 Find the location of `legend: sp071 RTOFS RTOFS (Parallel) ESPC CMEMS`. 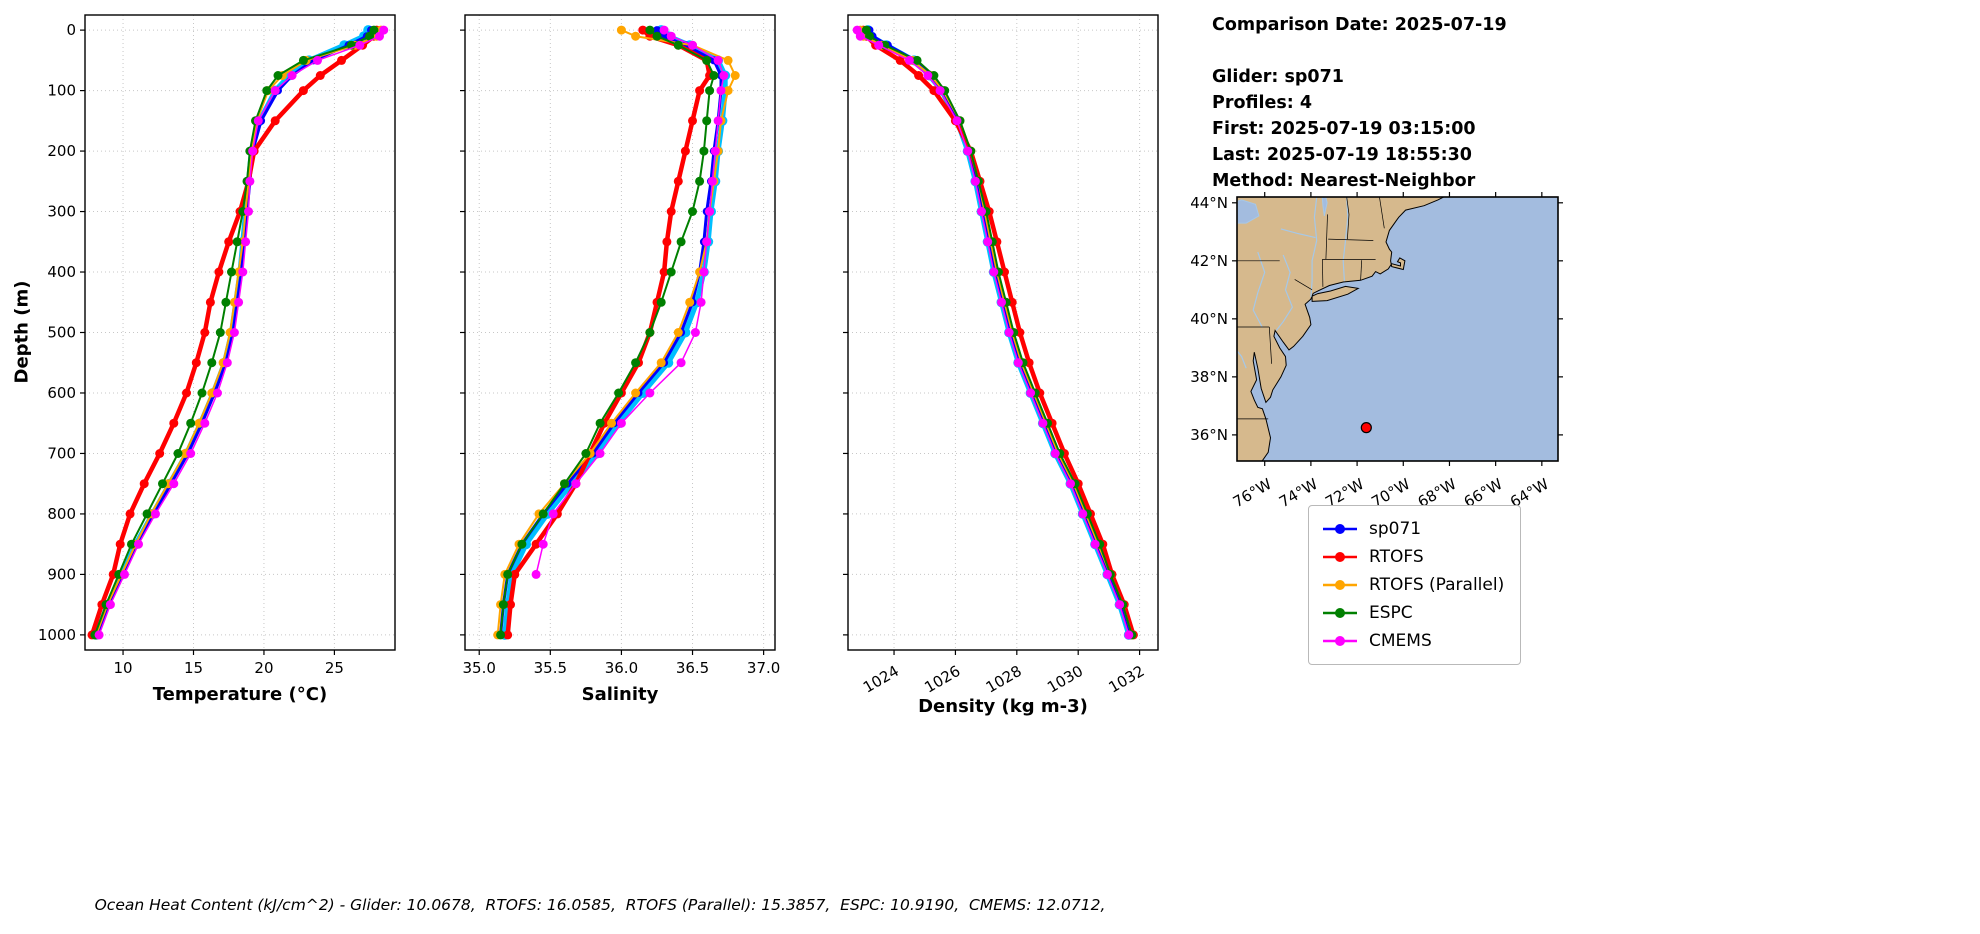

legend: sp071 RTOFS RTOFS (Parallel) ESPC CMEMS is located at coordinates (1415, 585).